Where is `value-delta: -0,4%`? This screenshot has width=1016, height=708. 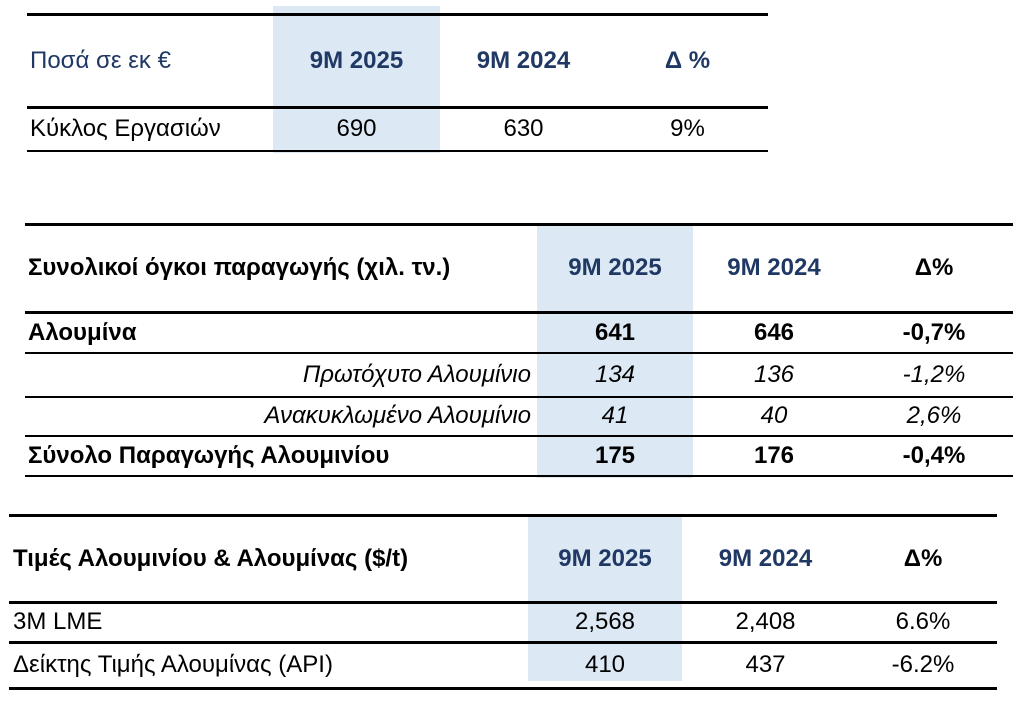 value-delta: -0,4% is located at coordinates (934, 455).